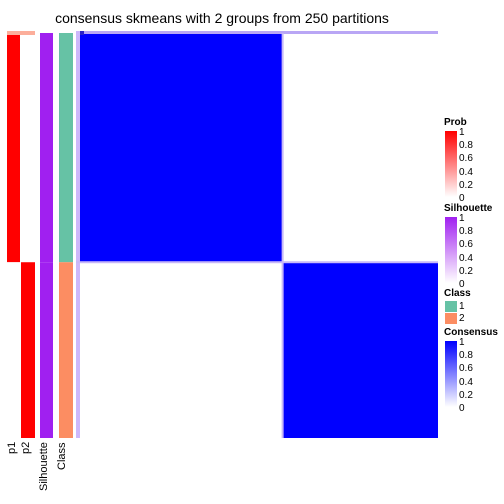 The image size is (504, 504). What do you see at coordinates (462, 218) in the screenshot?
I see `legend-silhouette-tick: 1` at bounding box center [462, 218].